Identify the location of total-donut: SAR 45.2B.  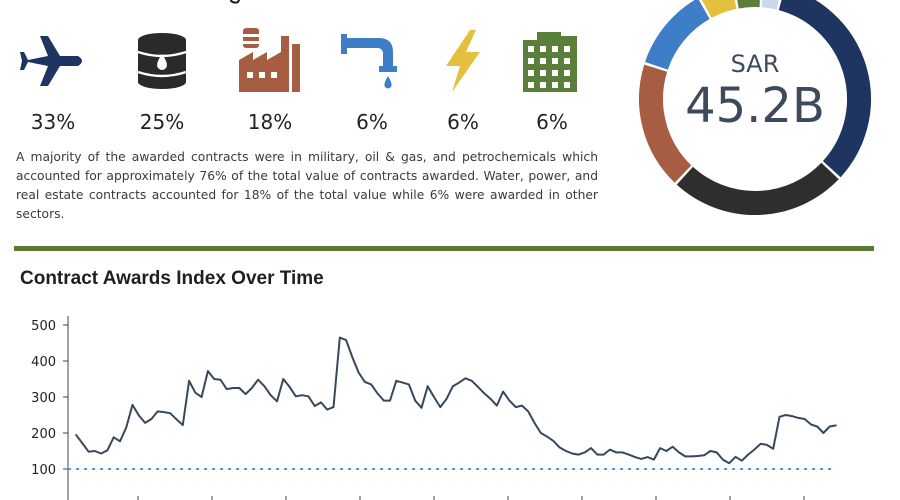
(755, 113).